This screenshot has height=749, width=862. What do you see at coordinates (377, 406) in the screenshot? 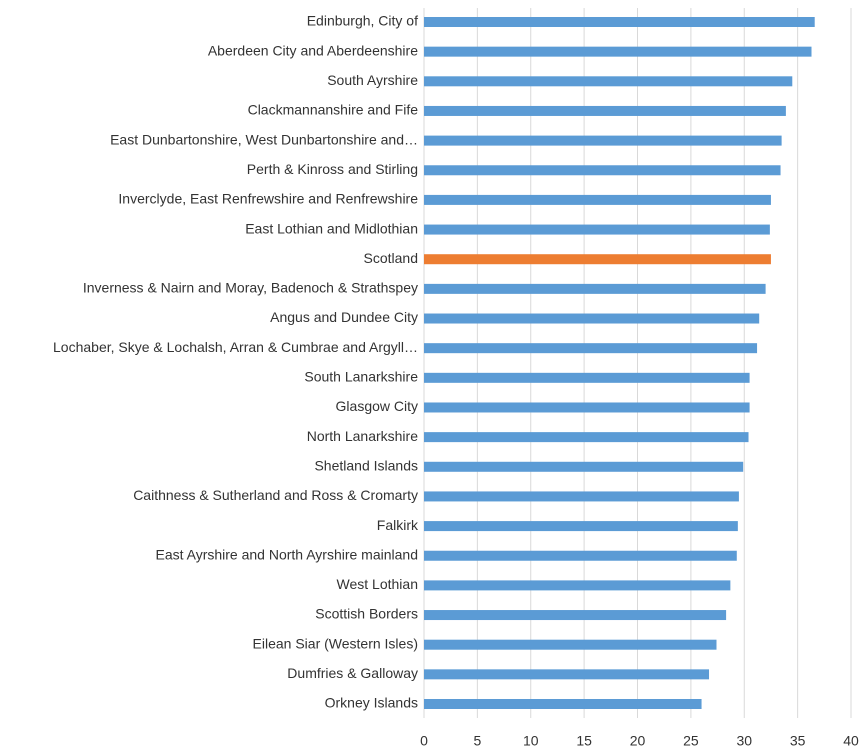
I see `y-tick-label: Glasgow City` at bounding box center [377, 406].